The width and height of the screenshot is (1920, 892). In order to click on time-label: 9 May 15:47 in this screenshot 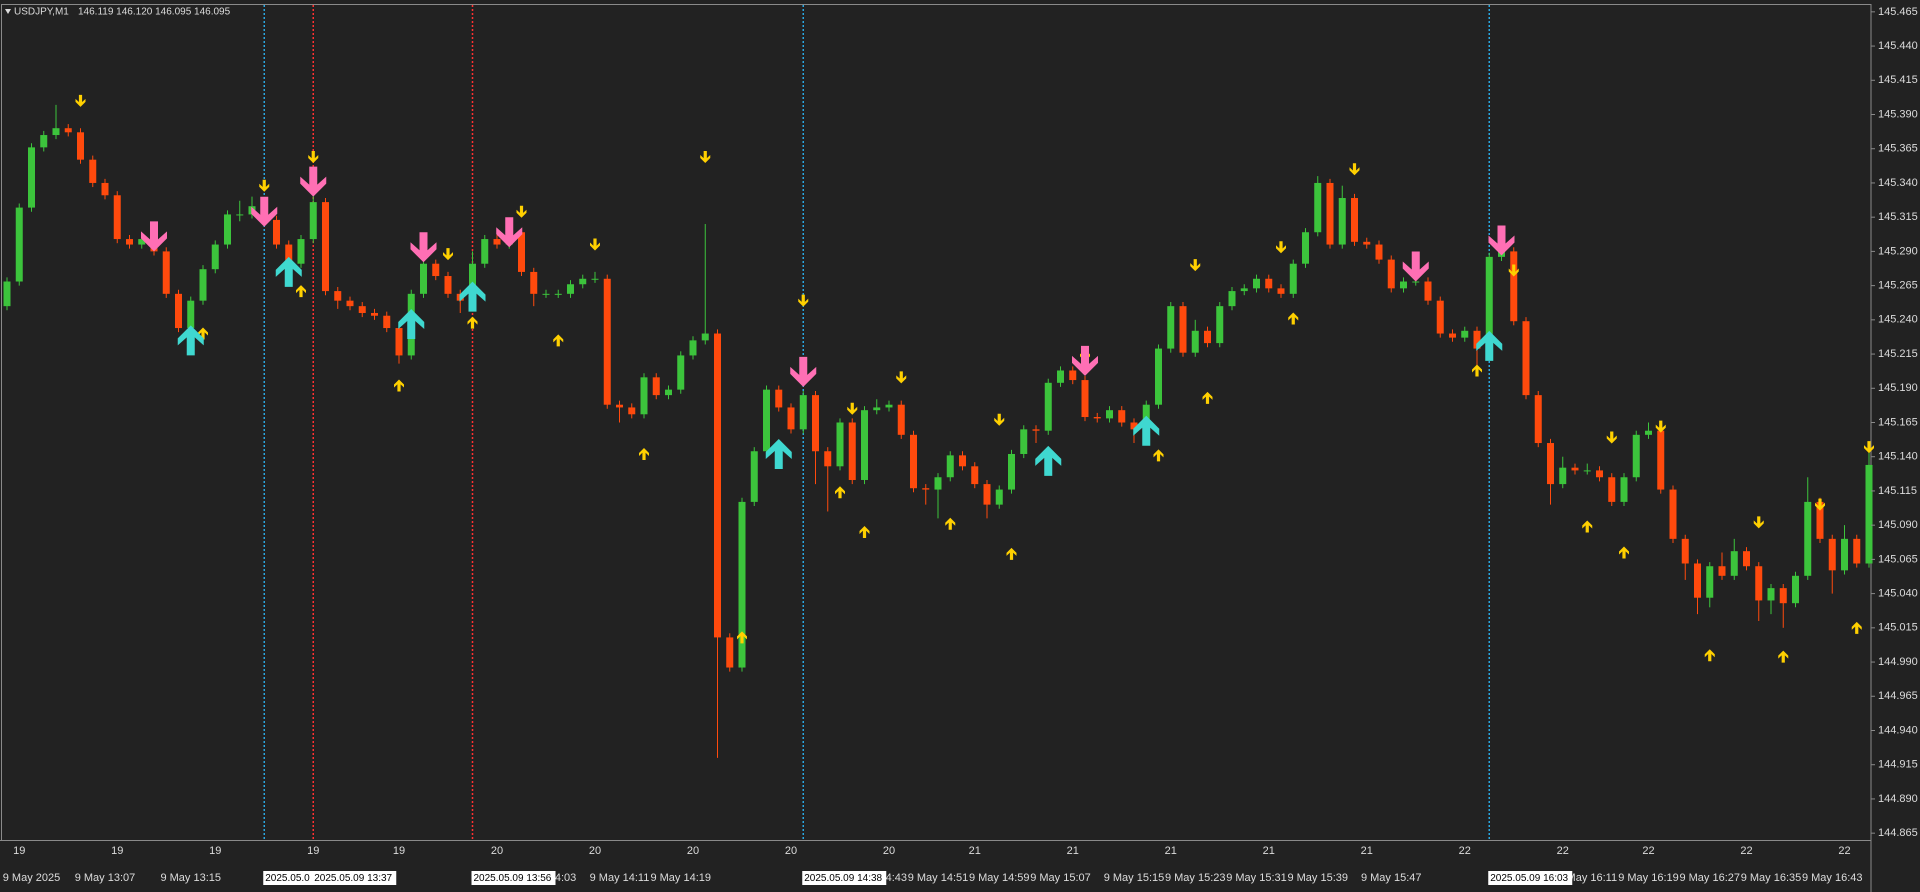, I will do `click(1391, 878)`.